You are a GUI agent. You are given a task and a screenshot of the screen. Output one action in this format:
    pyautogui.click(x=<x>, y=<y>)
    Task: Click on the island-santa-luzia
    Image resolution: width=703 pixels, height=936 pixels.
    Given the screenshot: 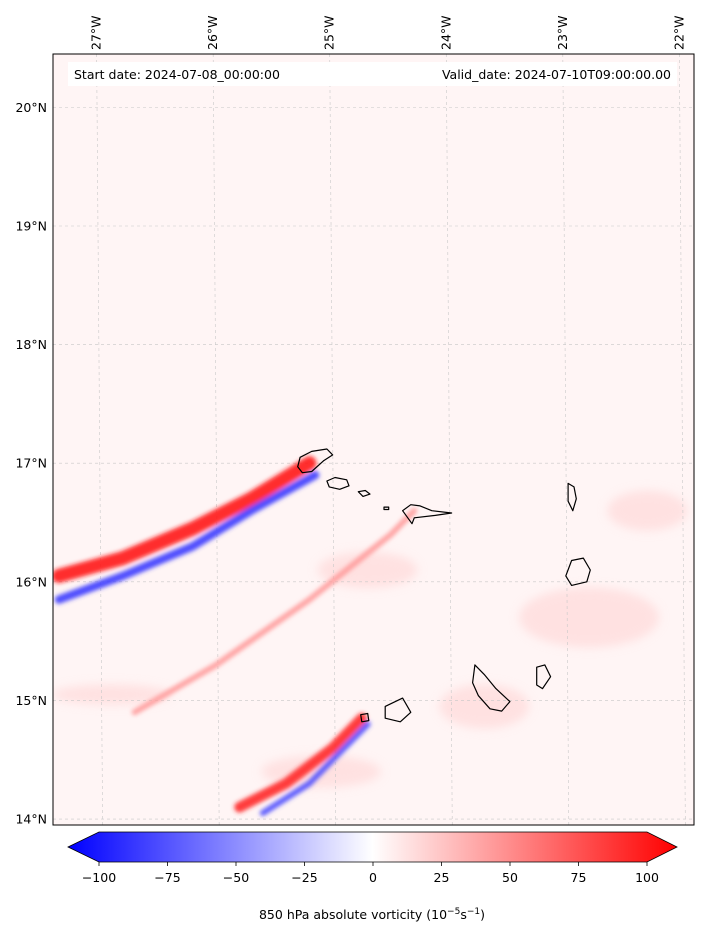 What is the action you would take?
    pyautogui.click(x=364, y=493)
    